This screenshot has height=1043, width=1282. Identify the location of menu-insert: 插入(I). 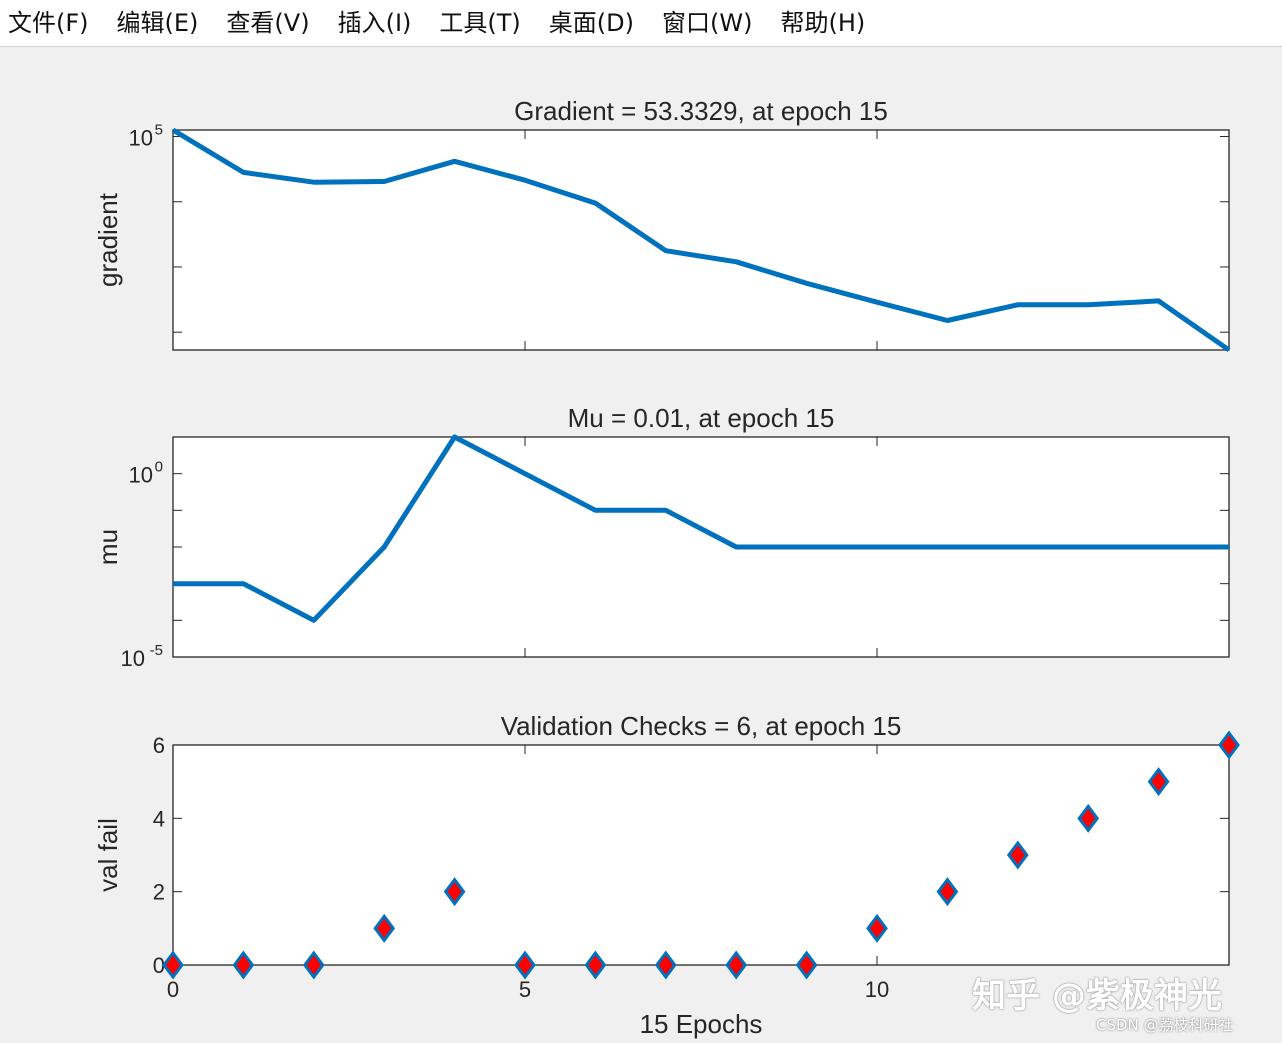
(374, 23).